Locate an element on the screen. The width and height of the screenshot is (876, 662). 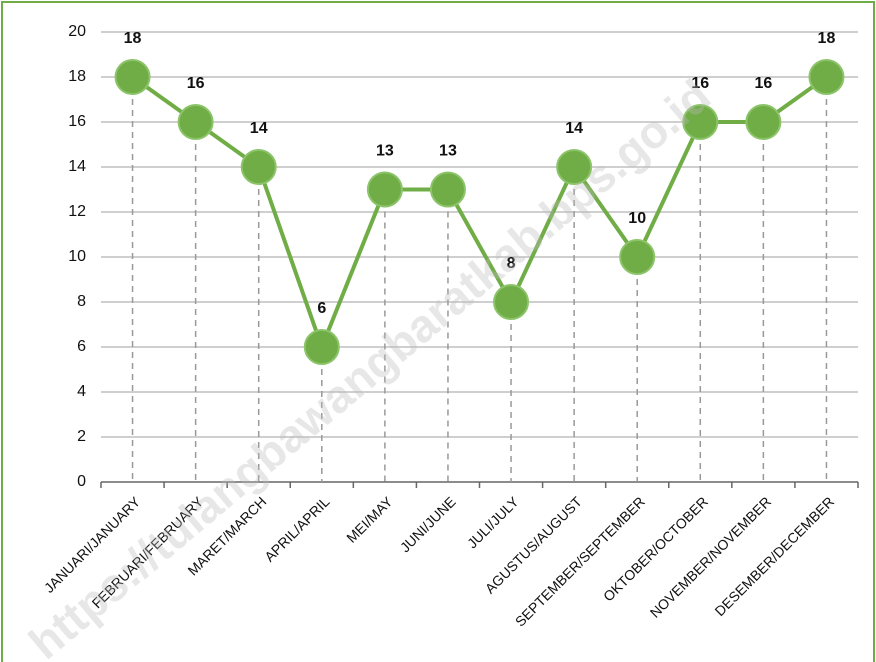
data-label: 10 is located at coordinates (637, 218).